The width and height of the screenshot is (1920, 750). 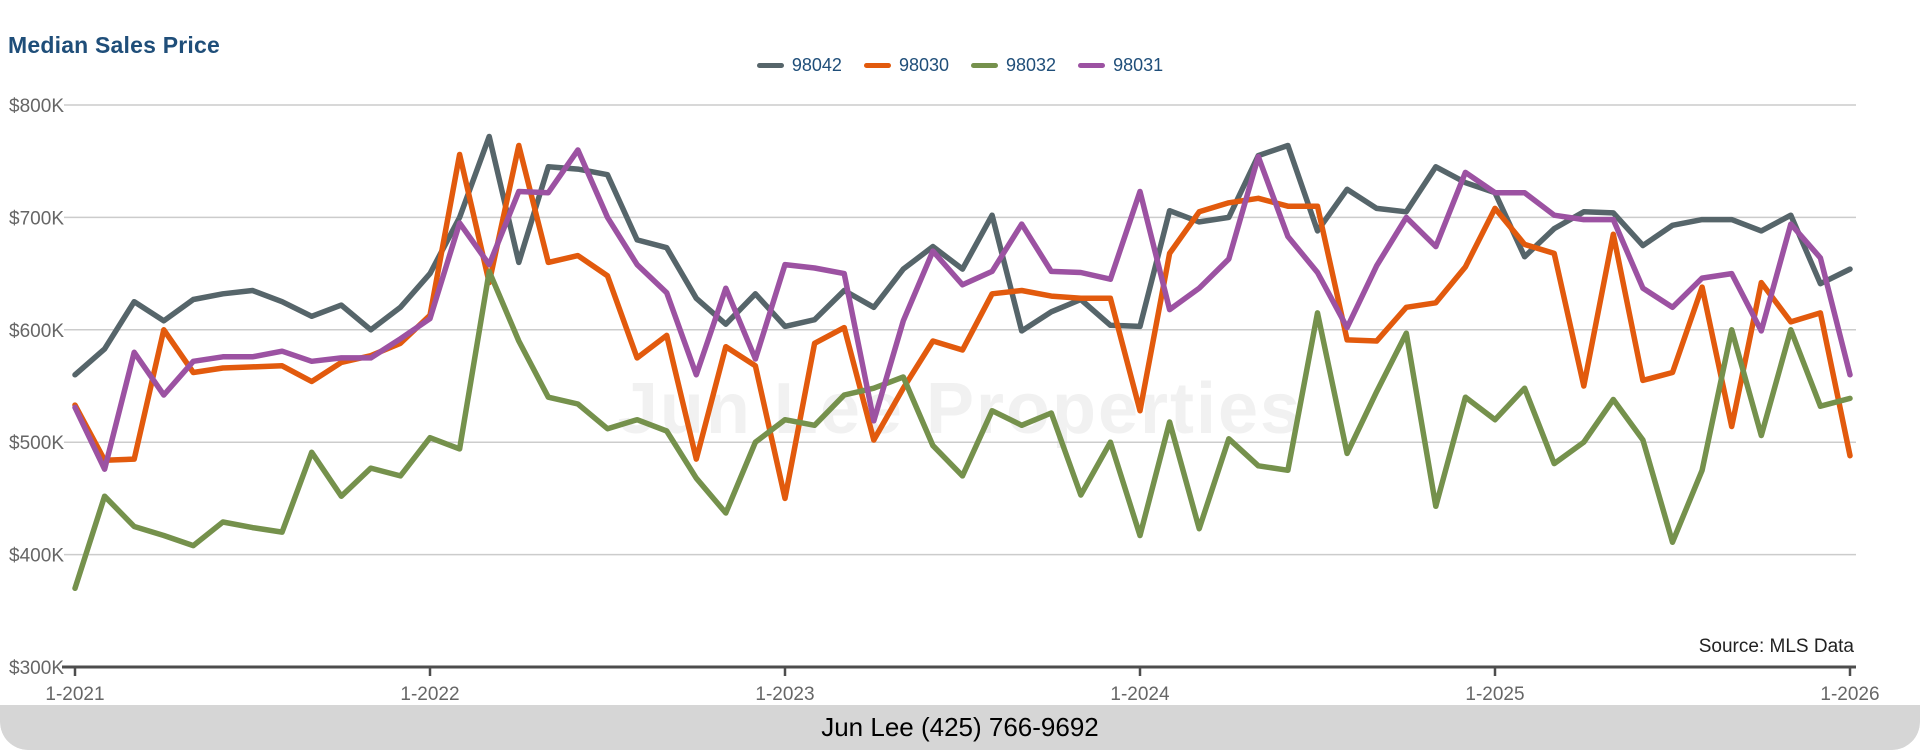 I want to click on legend-item-98032: 98032, so click(x=1013, y=65).